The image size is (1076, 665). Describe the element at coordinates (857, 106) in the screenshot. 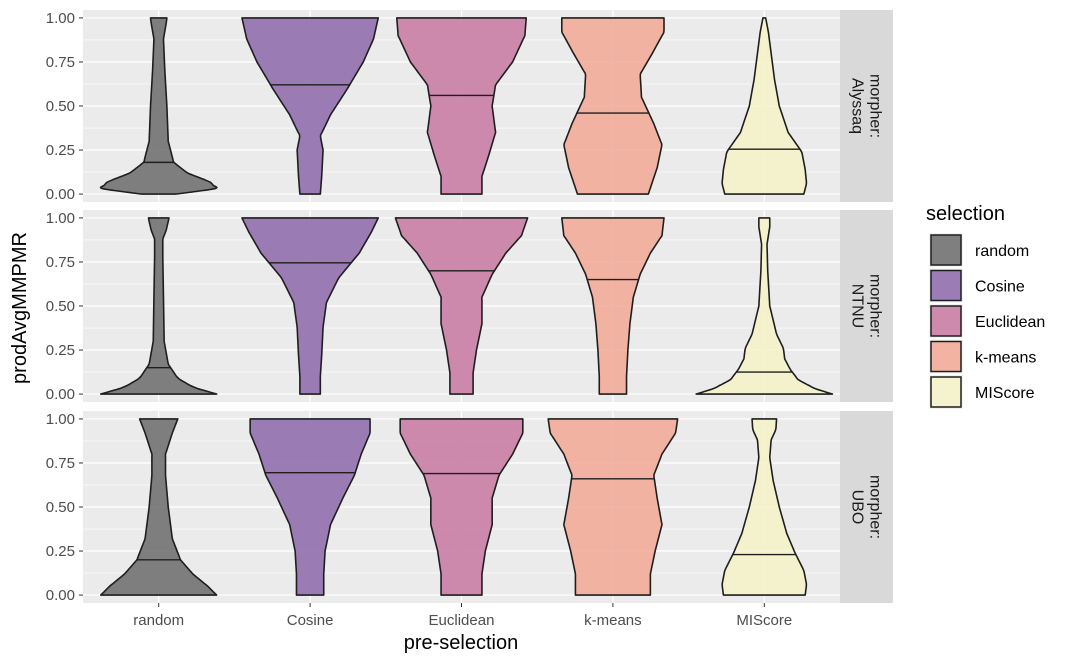

I see `facet-strip-line2: Alyssaq` at that location.